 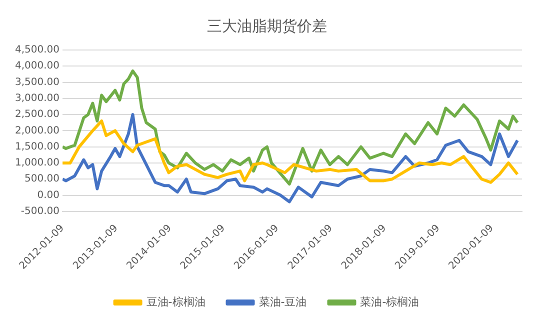 What do you see at coordinates (267, 25) in the screenshot?
I see `chart-title: 三大油脂期货价差` at bounding box center [267, 25].